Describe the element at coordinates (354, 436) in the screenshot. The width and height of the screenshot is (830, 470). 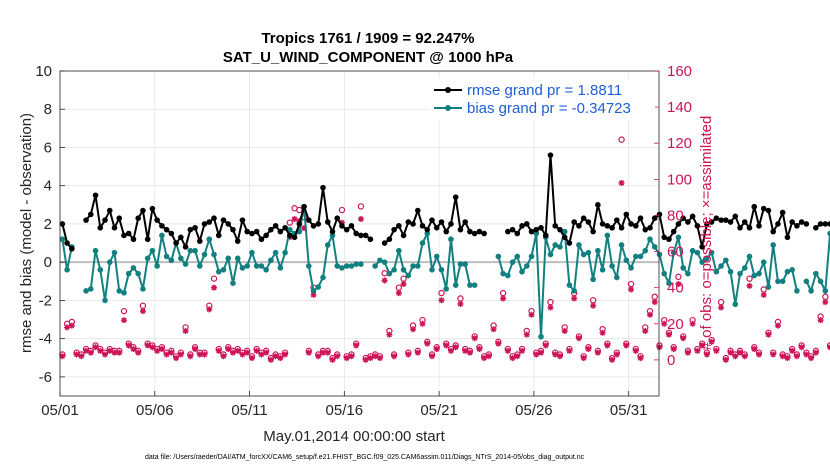
I see `x-axis-label: May.01,2014 00:00:00 start` at that location.